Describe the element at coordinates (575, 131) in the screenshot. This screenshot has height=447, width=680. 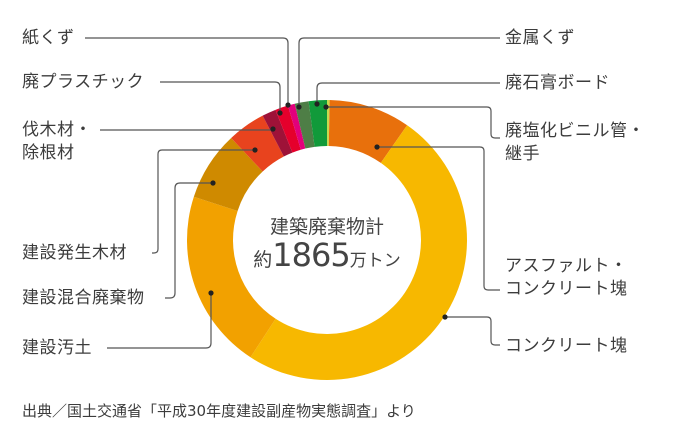
I see `slice-label-line: 廃塩化ビニル管・` at that location.